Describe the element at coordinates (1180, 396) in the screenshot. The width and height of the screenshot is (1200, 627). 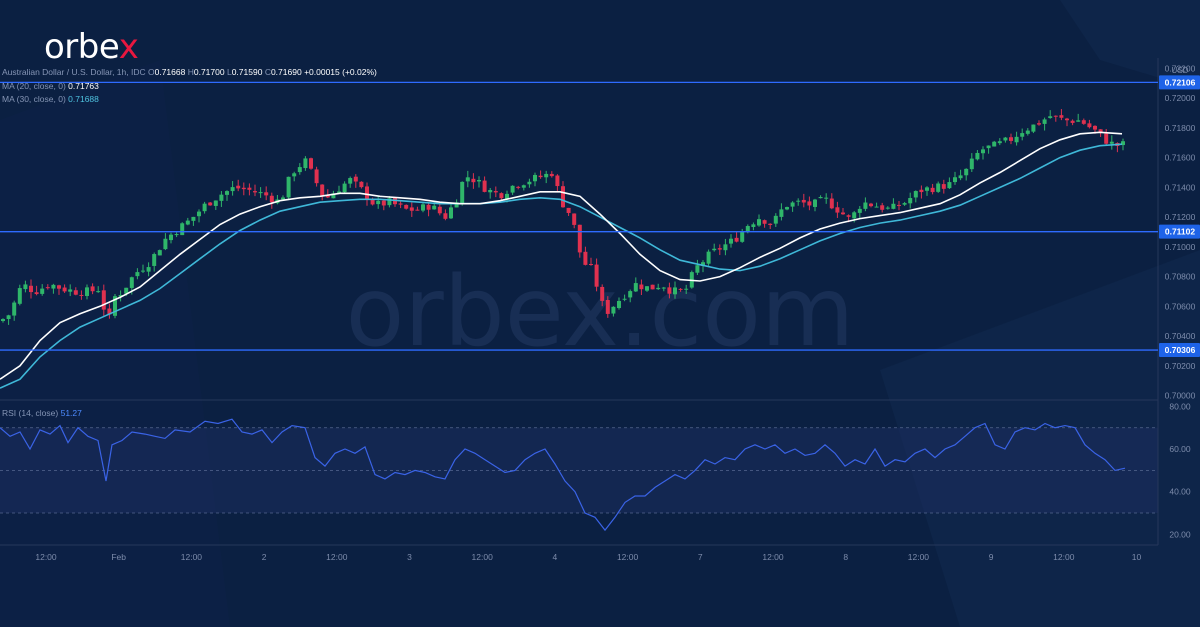
I see `price-tick-label: 0.70000` at that location.